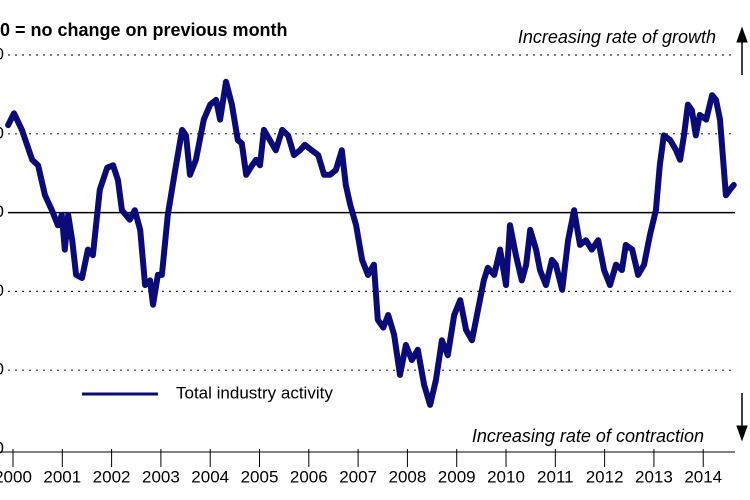  What do you see at coordinates (2, 447) in the screenshot?
I see `y-tick-label: 20` at bounding box center [2, 447].